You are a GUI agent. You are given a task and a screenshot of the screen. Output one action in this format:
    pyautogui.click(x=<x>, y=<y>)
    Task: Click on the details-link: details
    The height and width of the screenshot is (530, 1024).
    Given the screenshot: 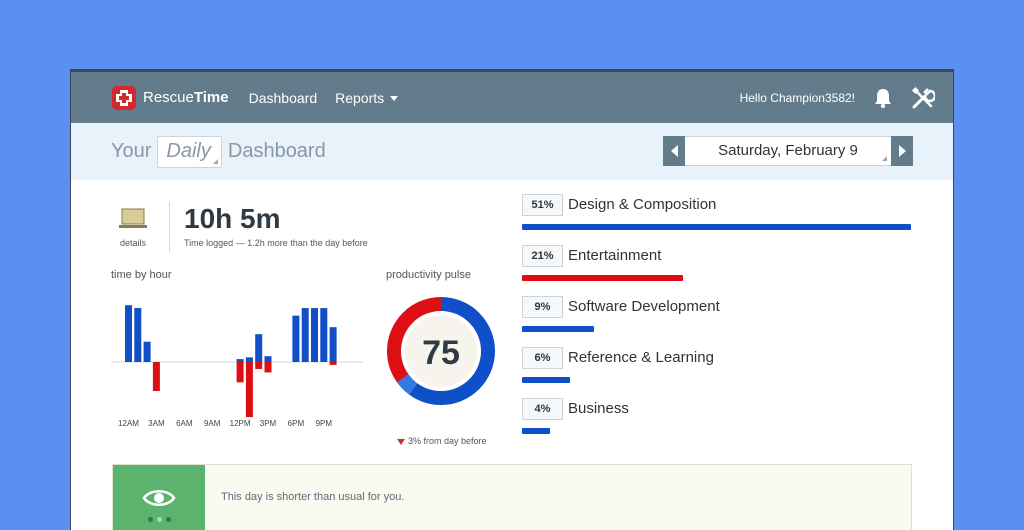 What is the action you would take?
    pyautogui.click(x=133, y=228)
    